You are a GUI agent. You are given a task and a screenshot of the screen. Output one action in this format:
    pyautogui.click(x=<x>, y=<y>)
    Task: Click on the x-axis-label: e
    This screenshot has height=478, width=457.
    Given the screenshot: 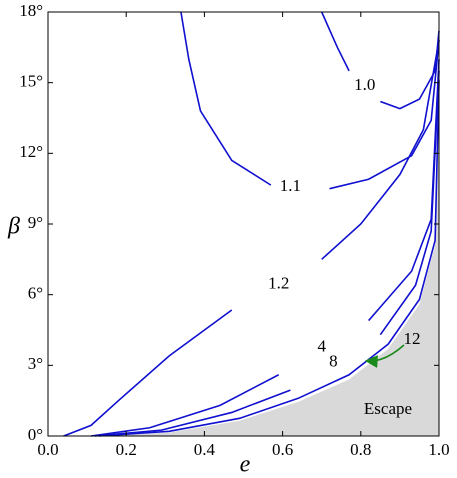 What is the action you would take?
    pyautogui.click(x=245, y=465)
    